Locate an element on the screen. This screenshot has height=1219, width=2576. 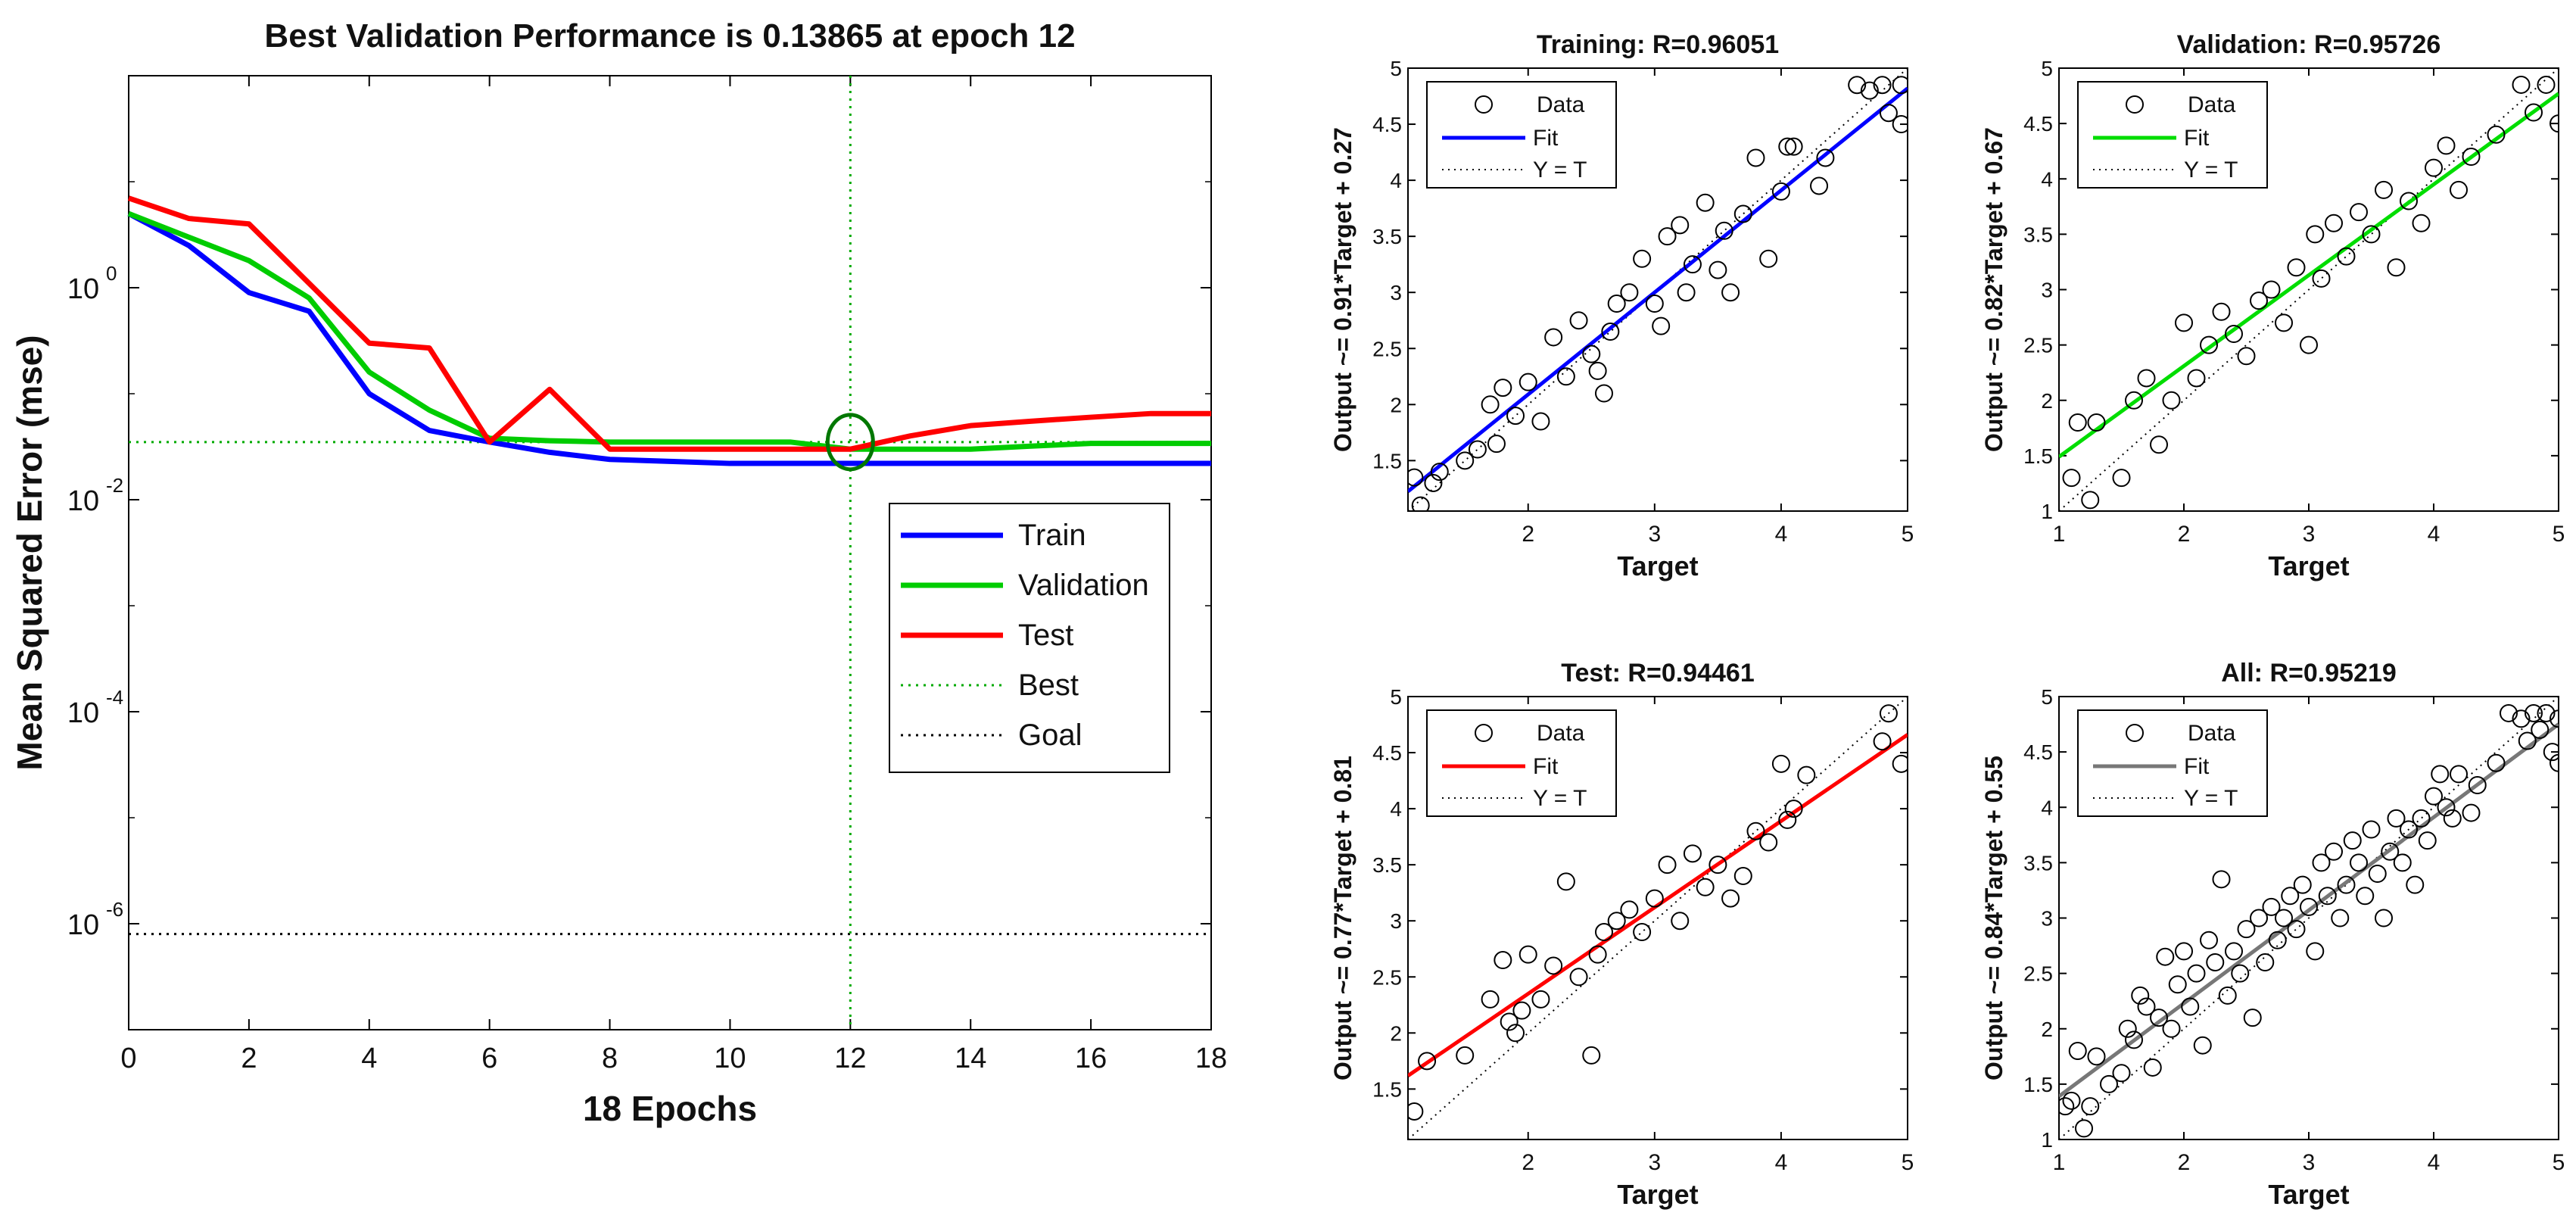
x-tick-label: 2 is located at coordinates (249, 1058).